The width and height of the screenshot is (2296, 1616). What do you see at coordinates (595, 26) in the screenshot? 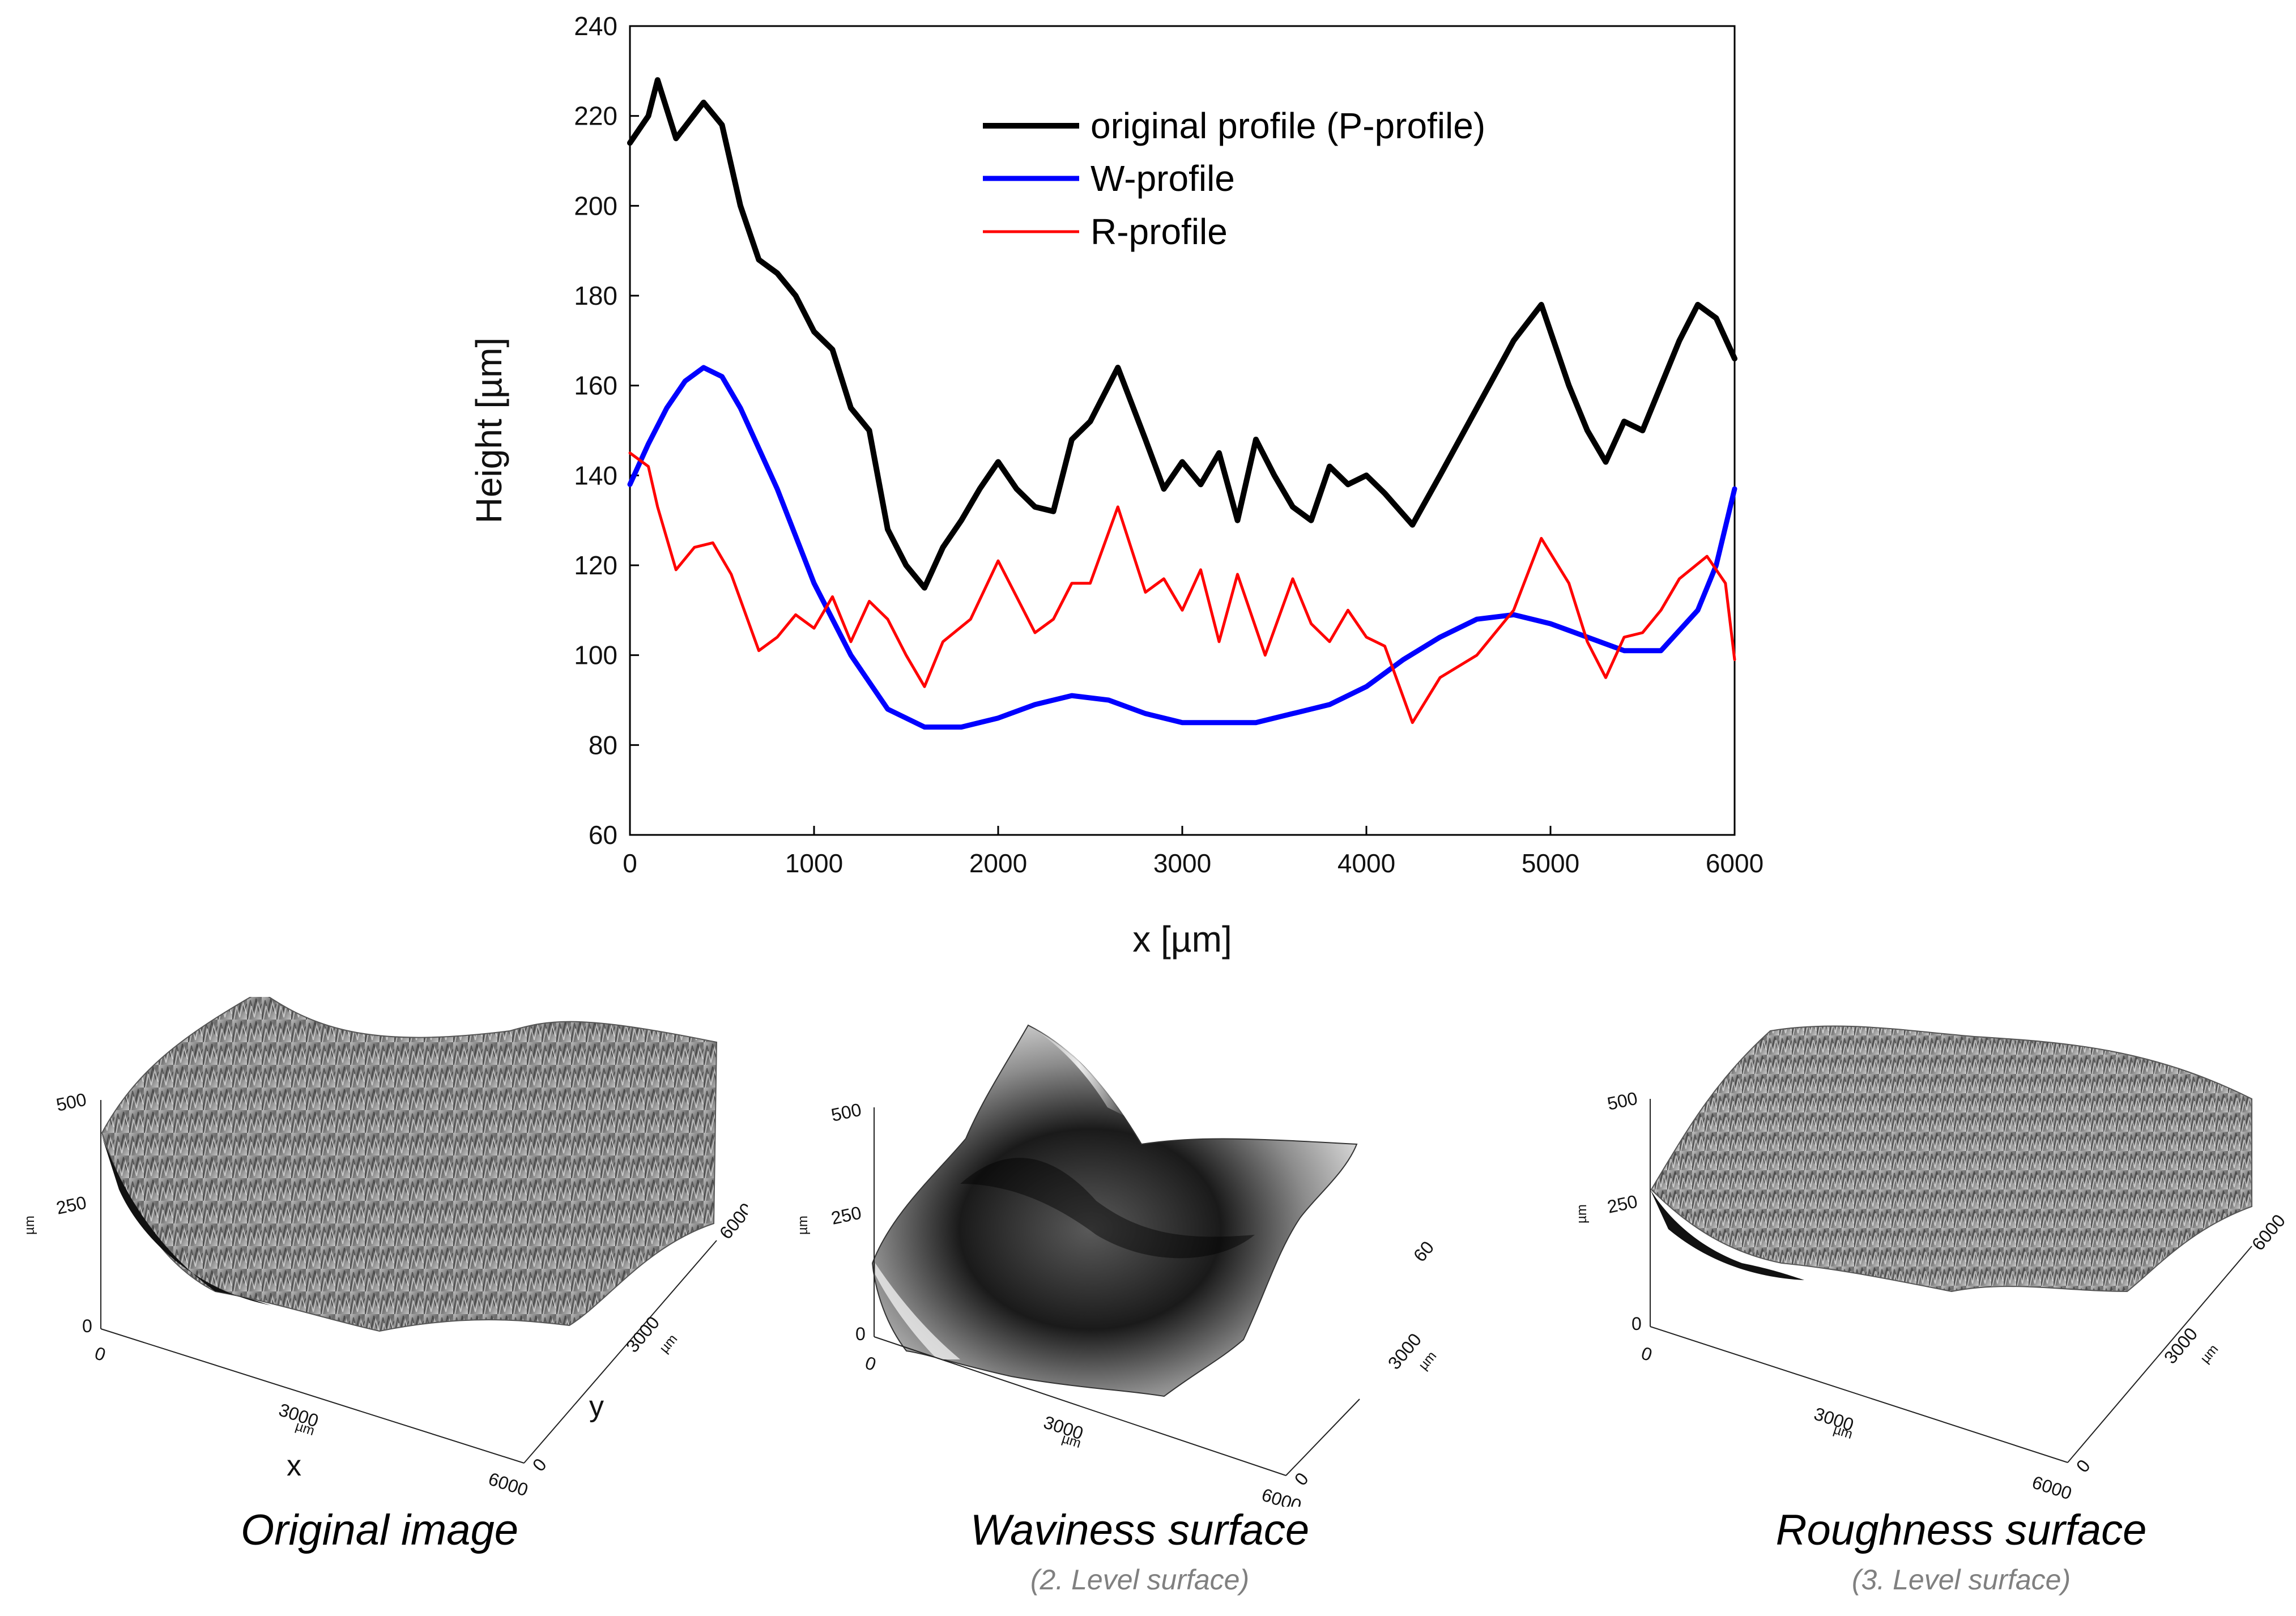
I see `y-tick-label: 240` at bounding box center [595, 26].